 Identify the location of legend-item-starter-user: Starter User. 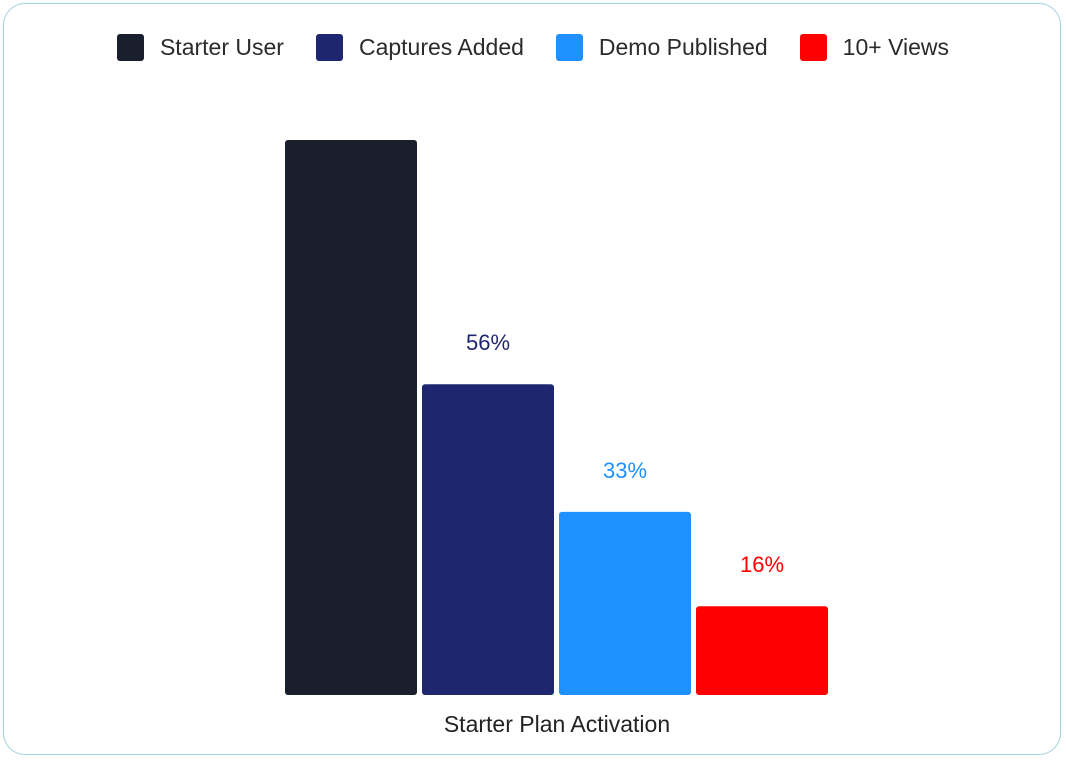
(200, 47).